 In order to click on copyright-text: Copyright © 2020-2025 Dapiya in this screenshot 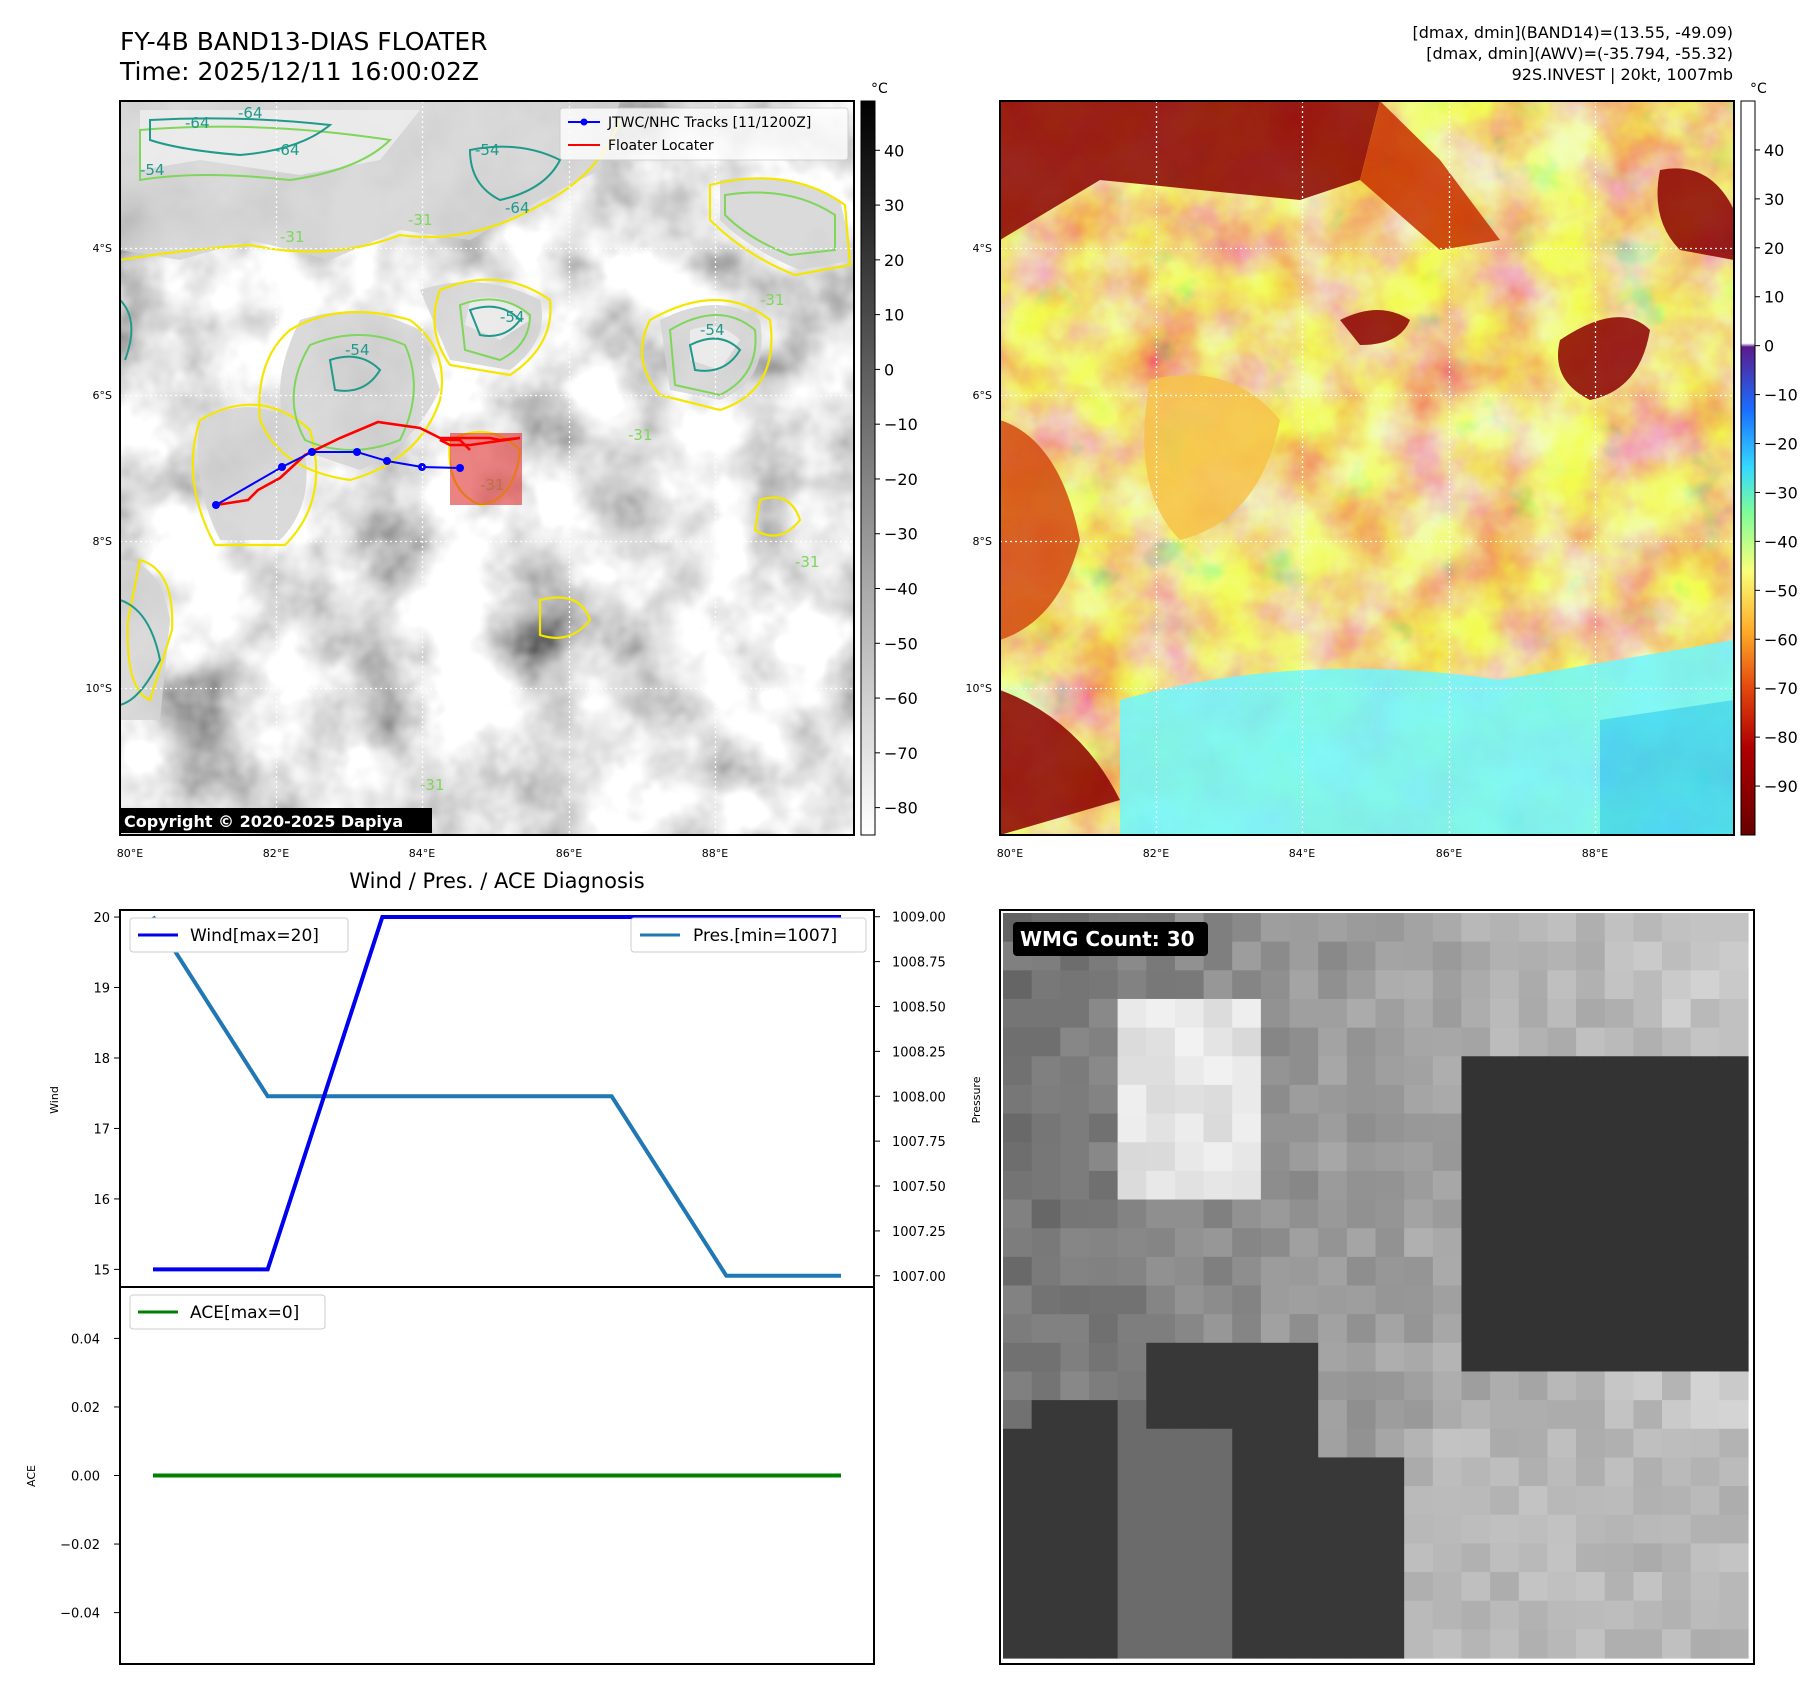, I will do `click(263, 821)`.